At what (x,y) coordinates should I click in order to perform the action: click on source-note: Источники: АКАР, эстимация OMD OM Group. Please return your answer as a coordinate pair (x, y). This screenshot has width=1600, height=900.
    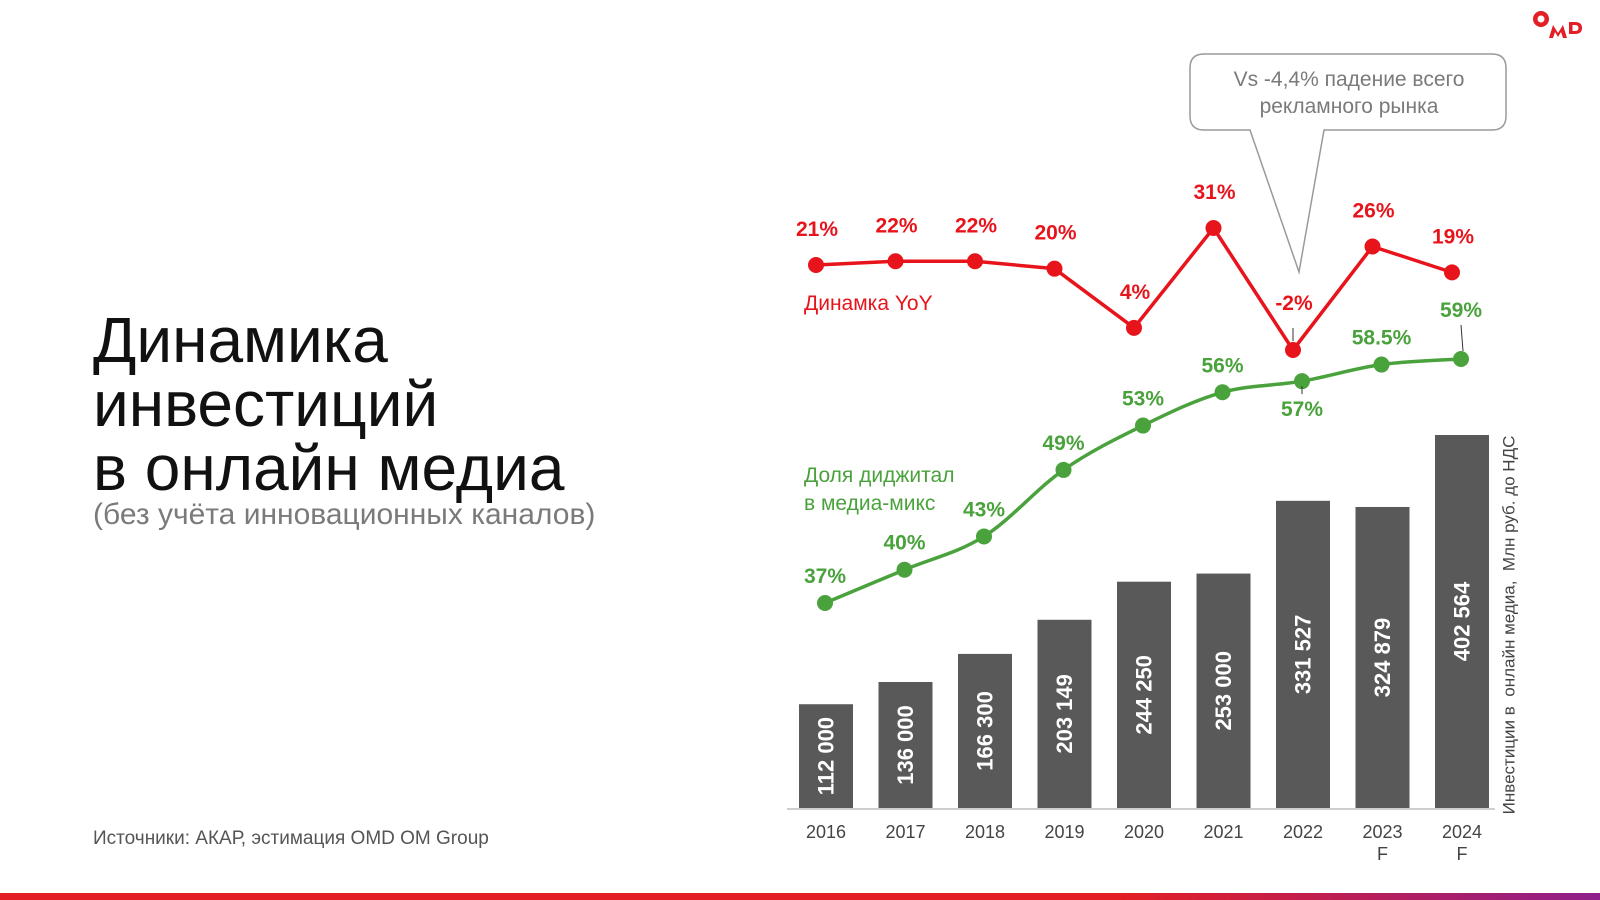
    Looking at the image, I should click on (291, 838).